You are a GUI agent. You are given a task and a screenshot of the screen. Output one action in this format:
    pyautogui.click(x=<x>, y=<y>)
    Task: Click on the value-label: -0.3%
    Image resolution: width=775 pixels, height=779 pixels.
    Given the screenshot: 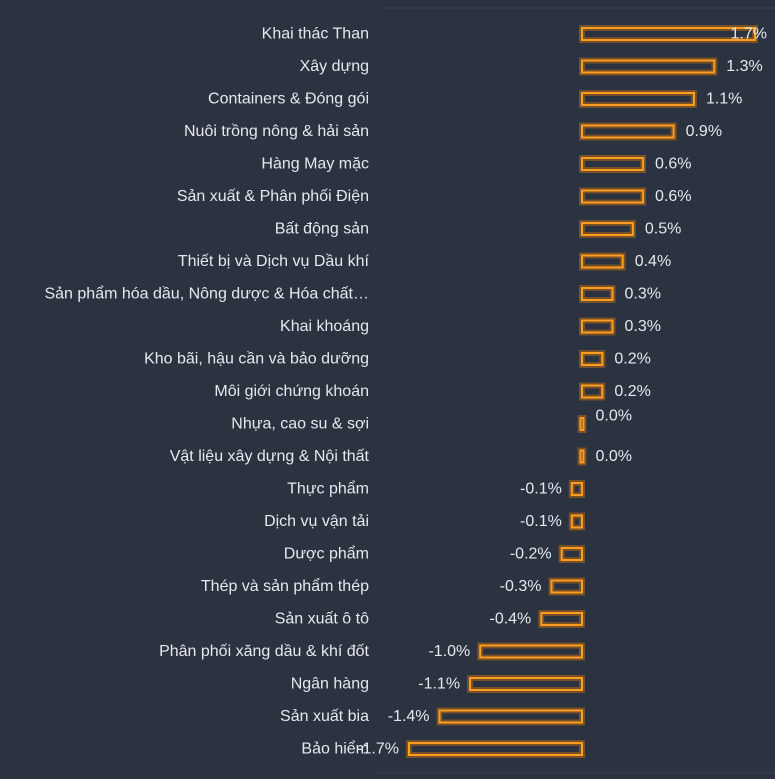 What is the action you would take?
    pyautogui.click(x=521, y=586)
    